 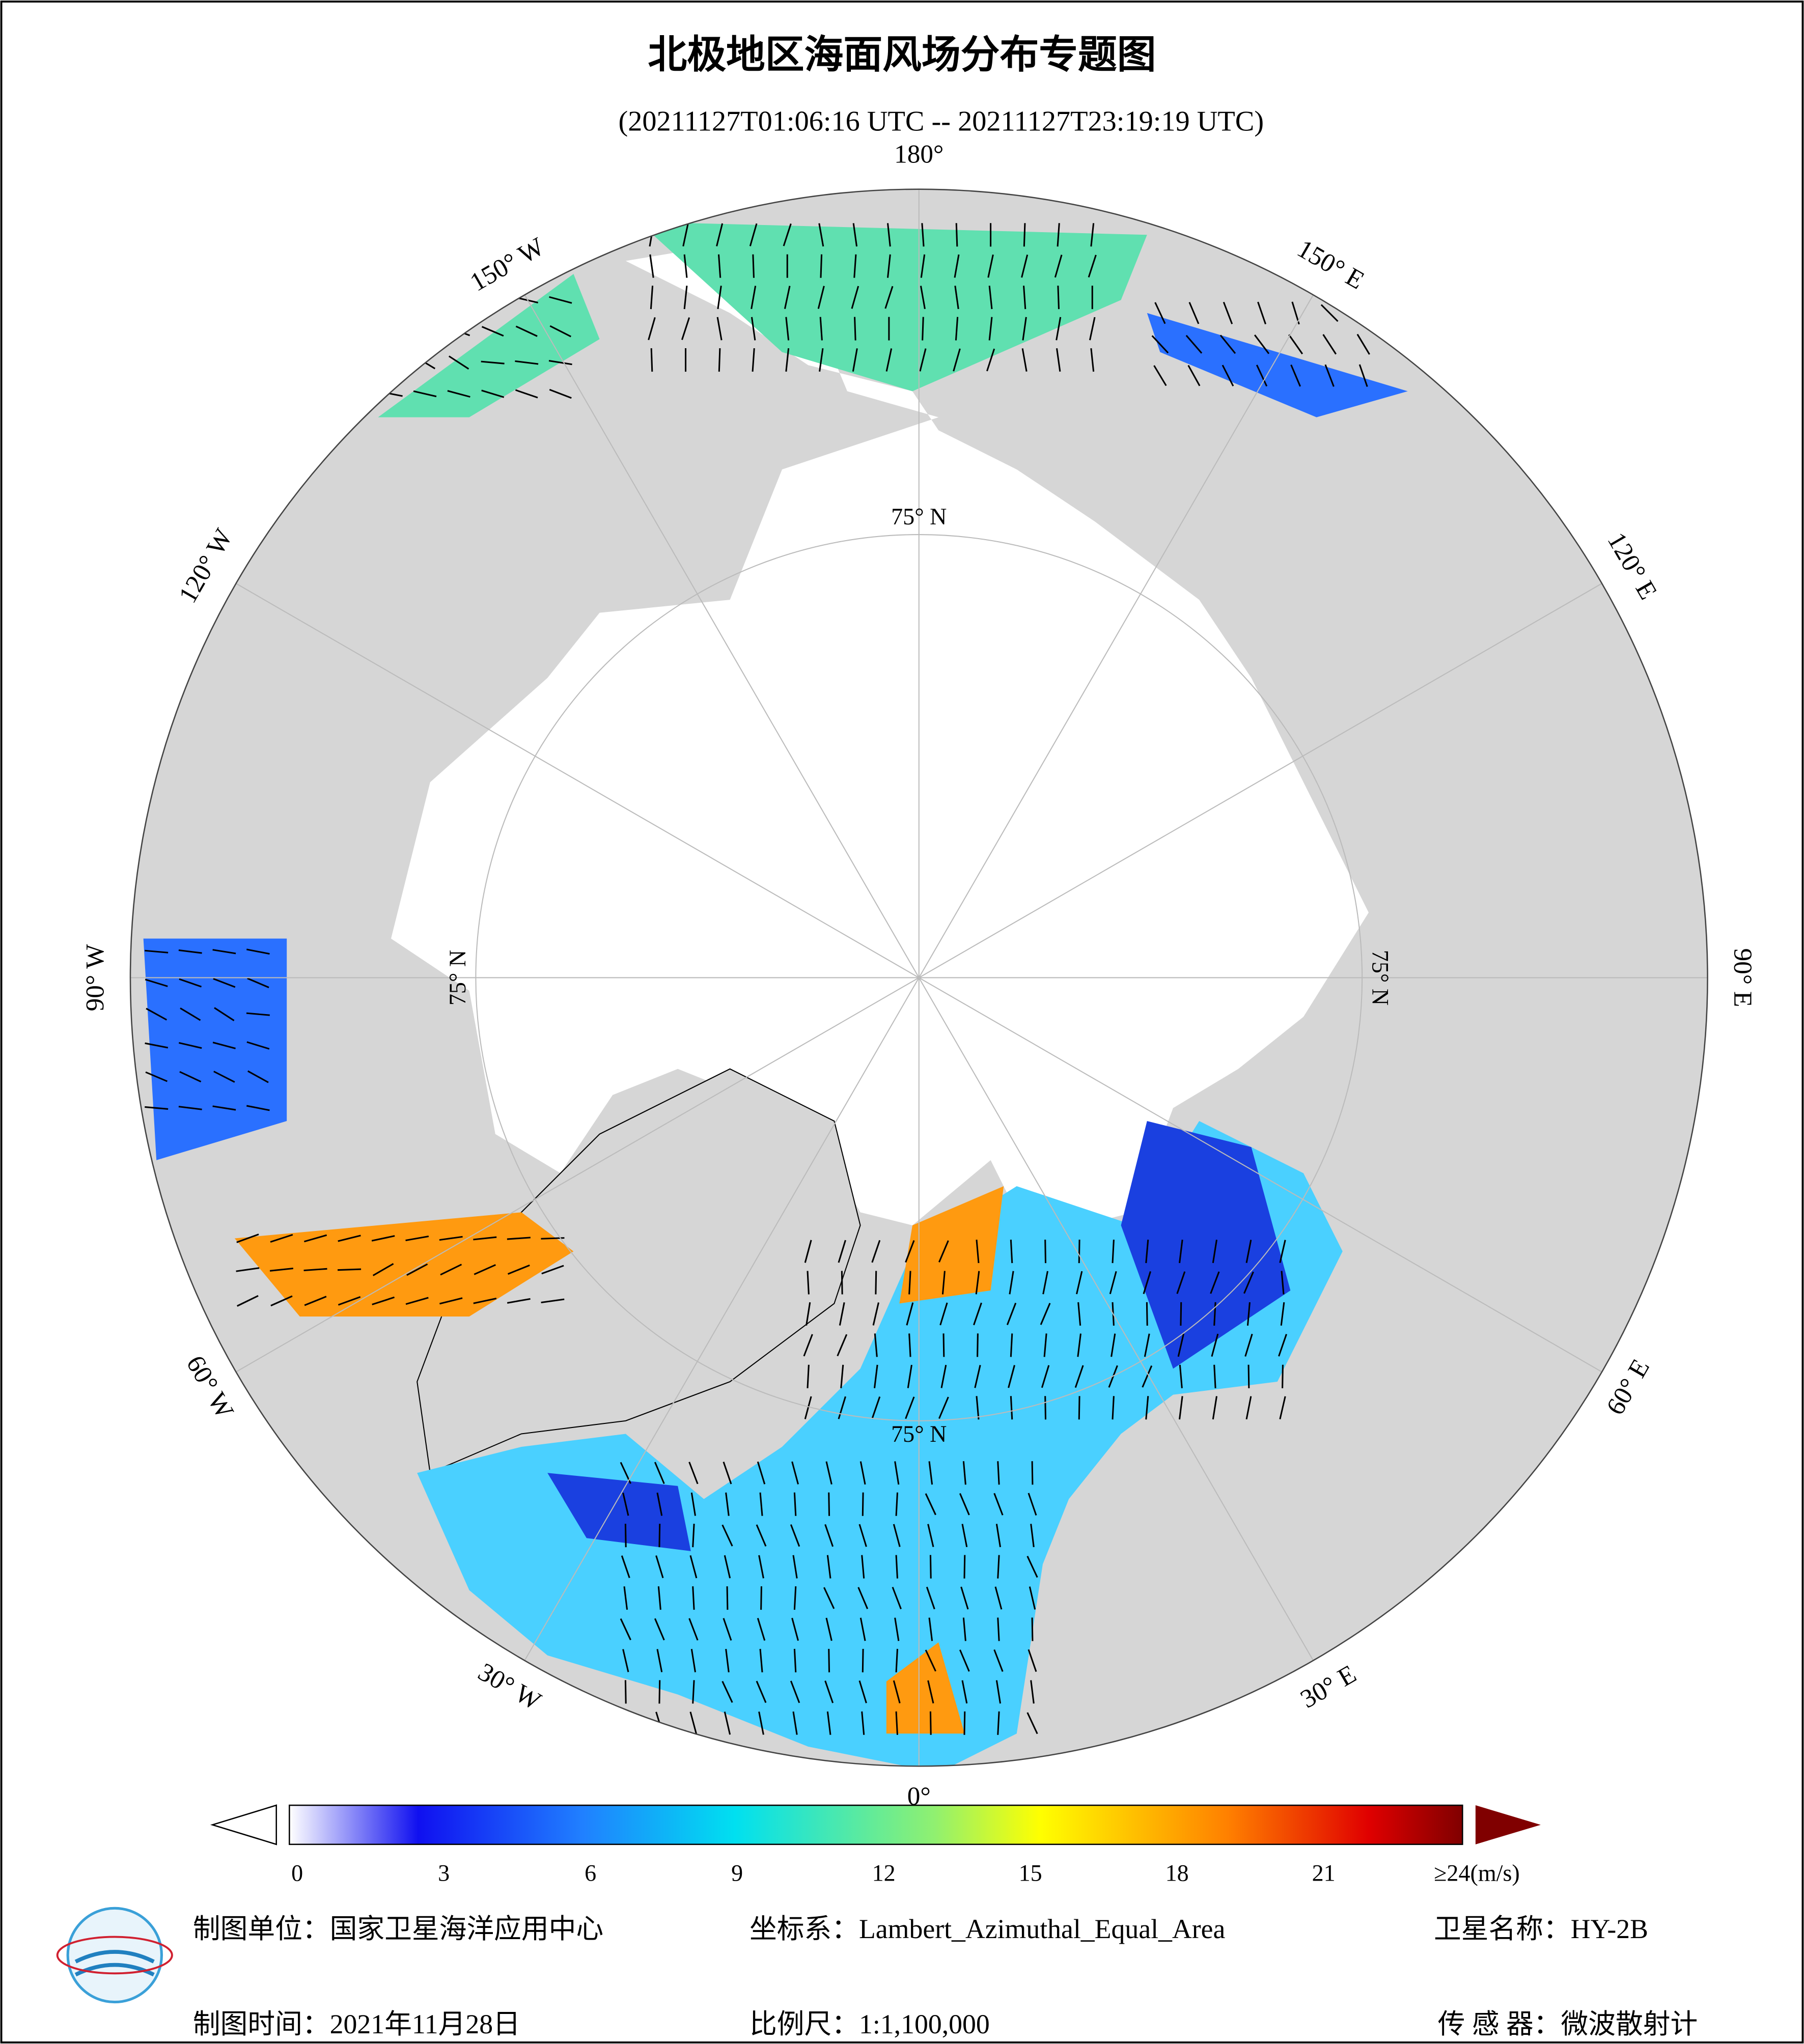 What do you see at coordinates (398, 1929) in the screenshot?
I see `producer: 制图单位：国家卫星海洋应用中心` at bounding box center [398, 1929].